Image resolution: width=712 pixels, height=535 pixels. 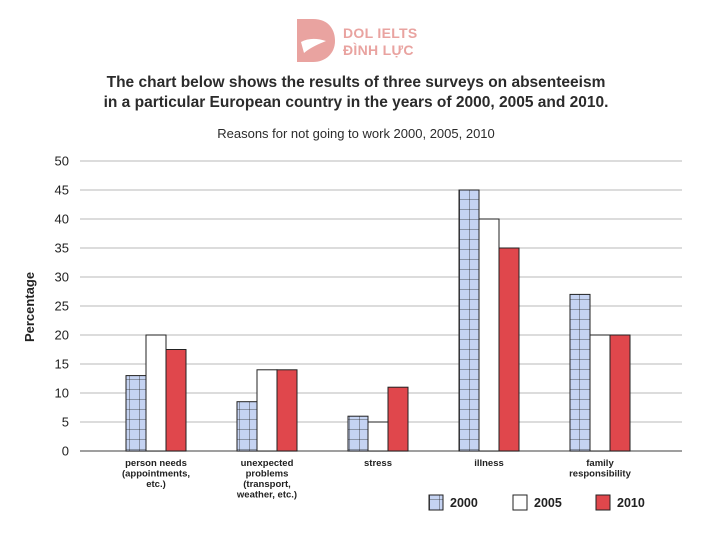 What do you see at coordinates (62, 161) in the screenshot?
I see `y-tick-label: 50` at bounding box center [62, 161].